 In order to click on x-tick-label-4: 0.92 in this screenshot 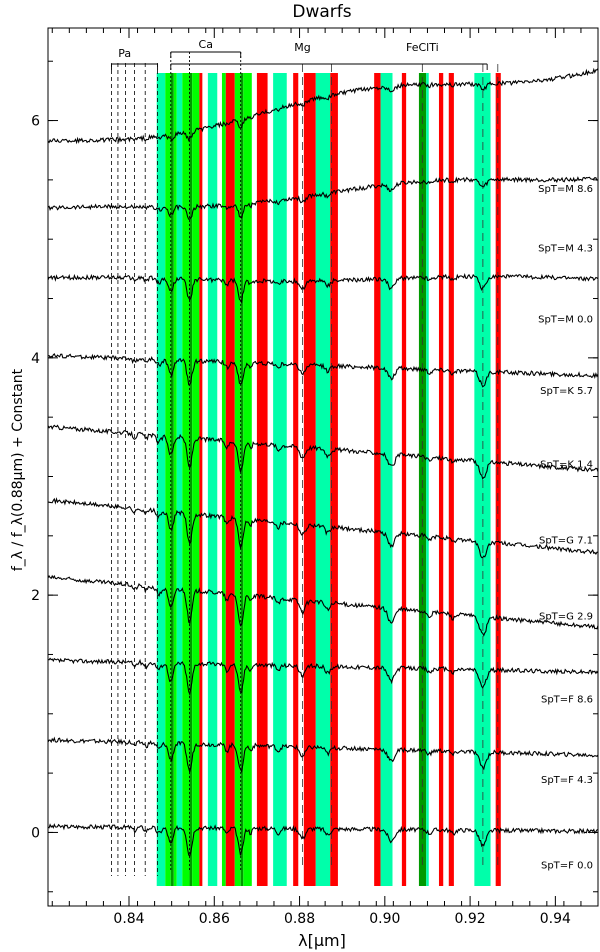, I will do `click(470, 919)`.